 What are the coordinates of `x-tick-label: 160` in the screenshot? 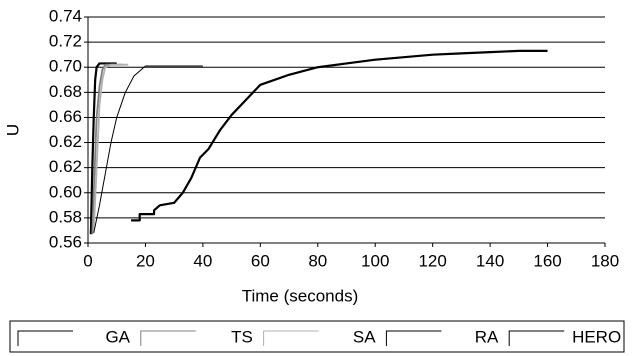 It's located at (547, 260).